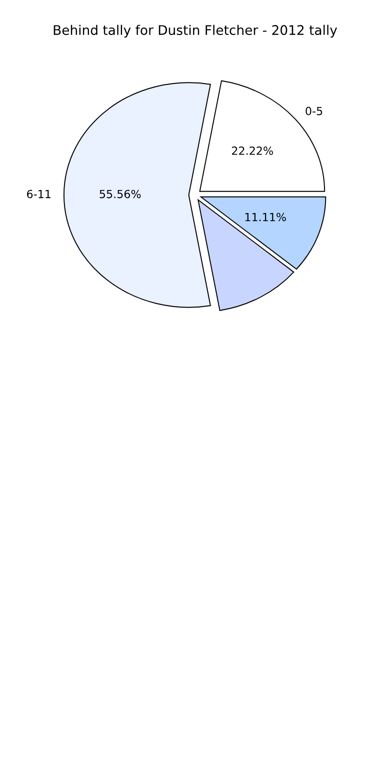 The height and width of the screenshot is (780, 390). I want to click on data-label: 11.11%, so click(265, 217).